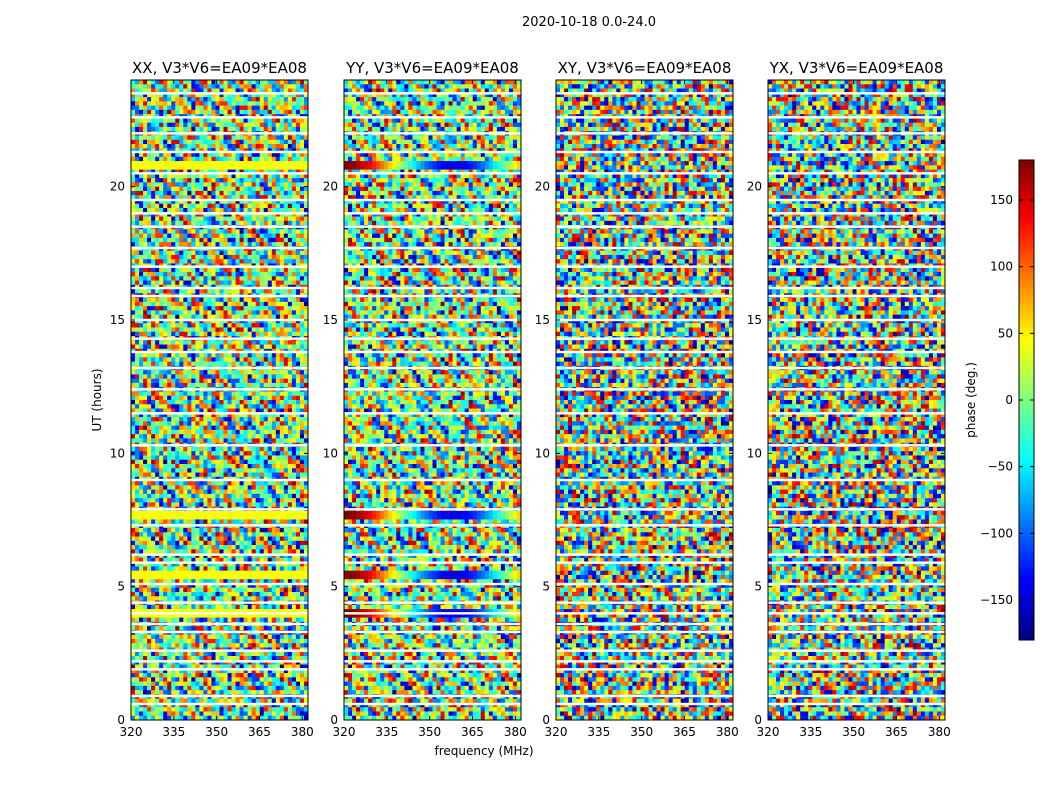 The image size is (1050, 800). Describe the element at coordinates (97, 399) in the screenshot. I see `y-axis-label: UT (hours)` at that location.